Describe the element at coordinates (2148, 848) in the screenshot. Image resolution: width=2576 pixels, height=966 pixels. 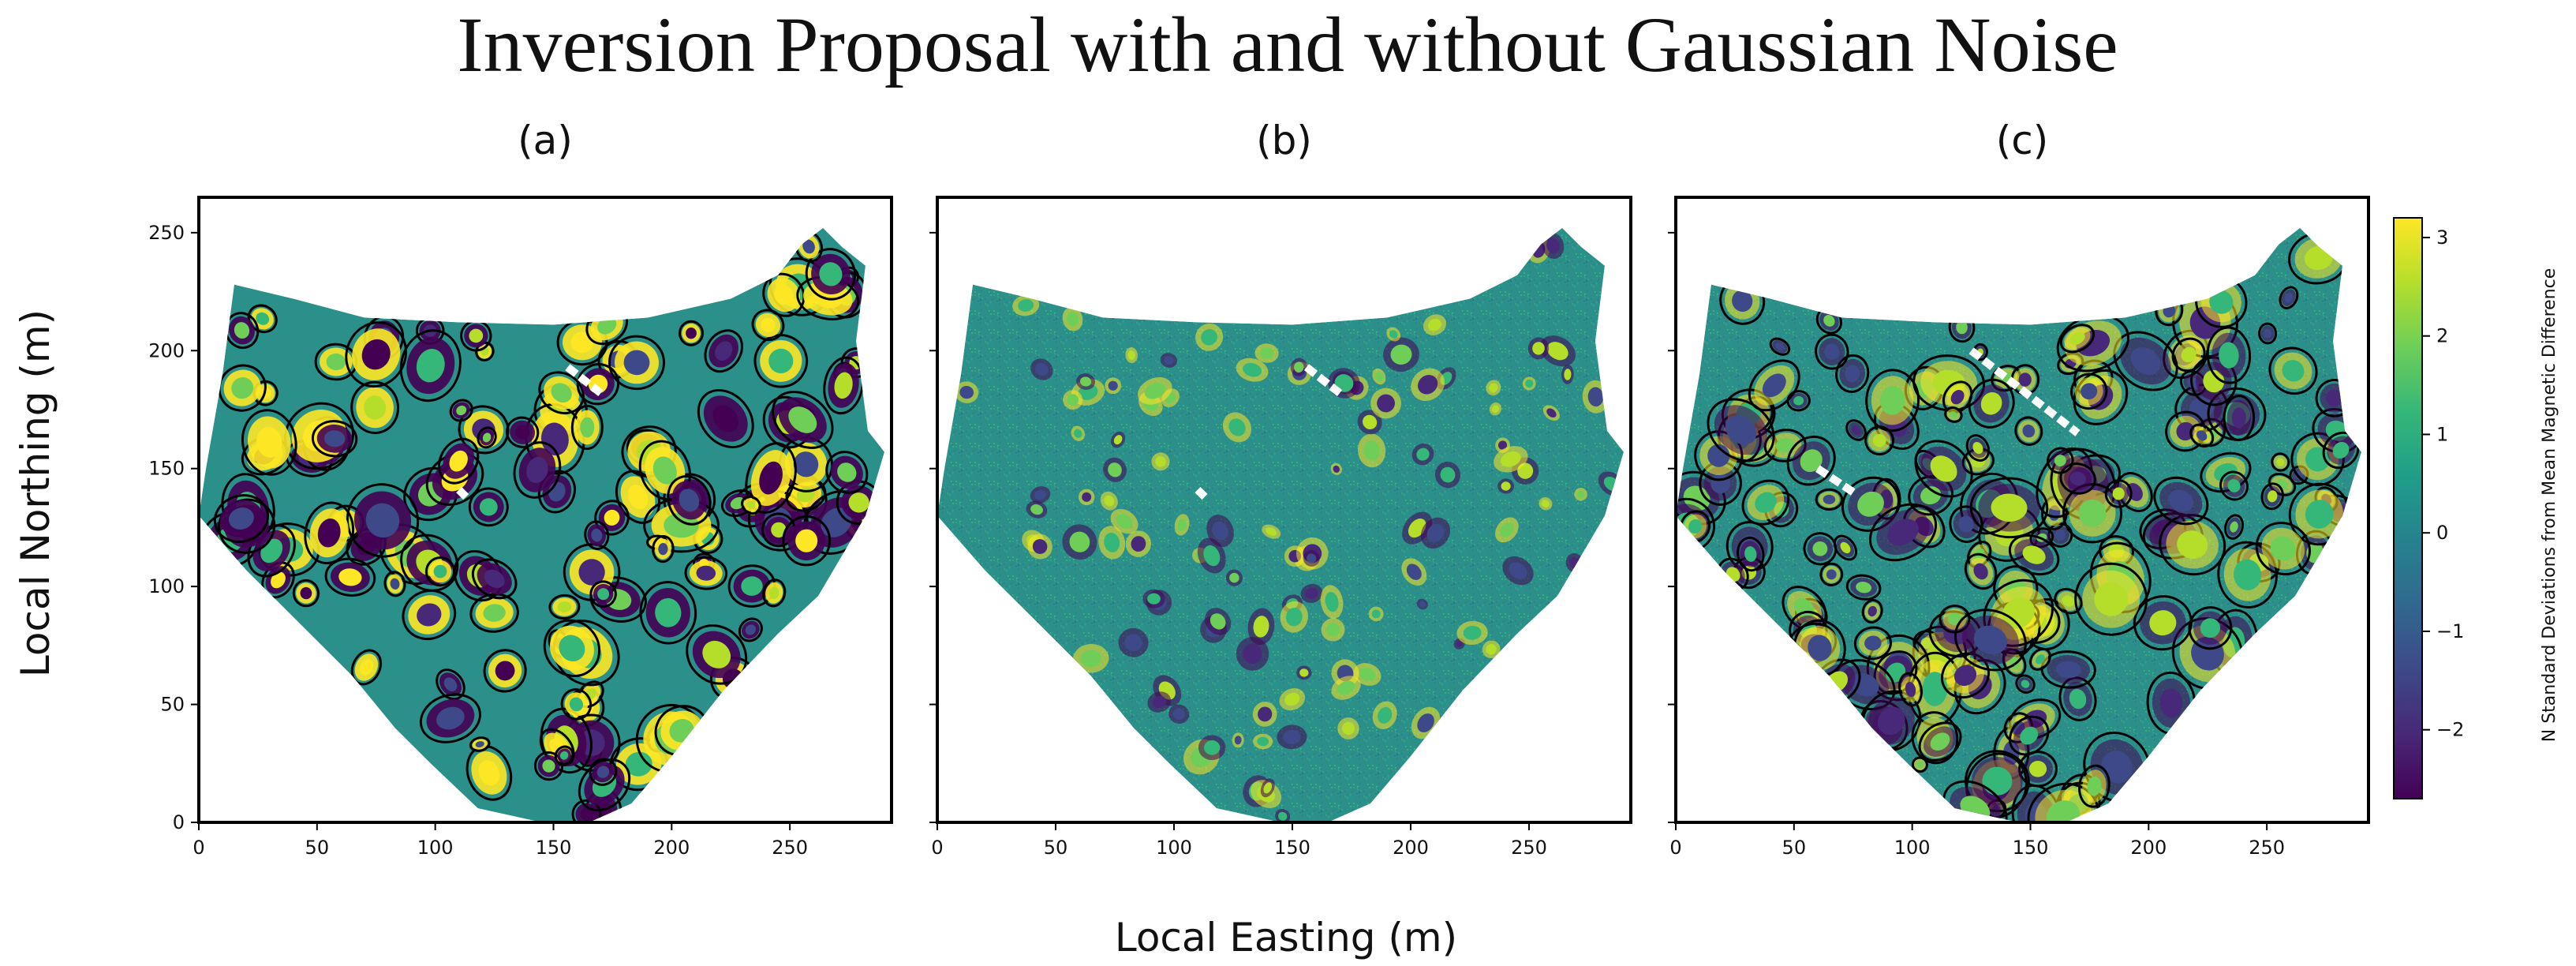
I see `x-tick-label: 200` at that location.